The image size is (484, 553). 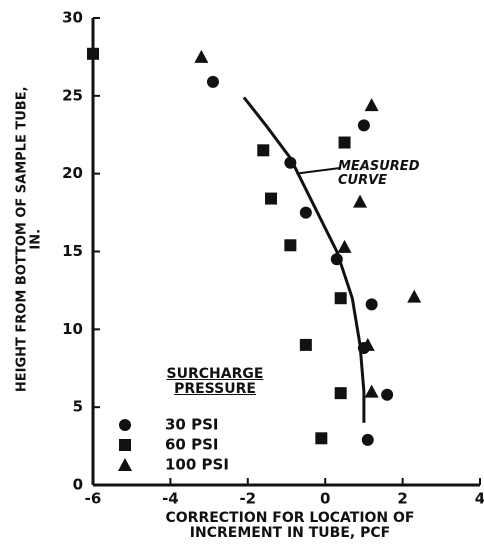 What do you see at coordinates (325, 499) in the screenshot?
I see `x-tick-label: 0` at bounding box center [325, 499].